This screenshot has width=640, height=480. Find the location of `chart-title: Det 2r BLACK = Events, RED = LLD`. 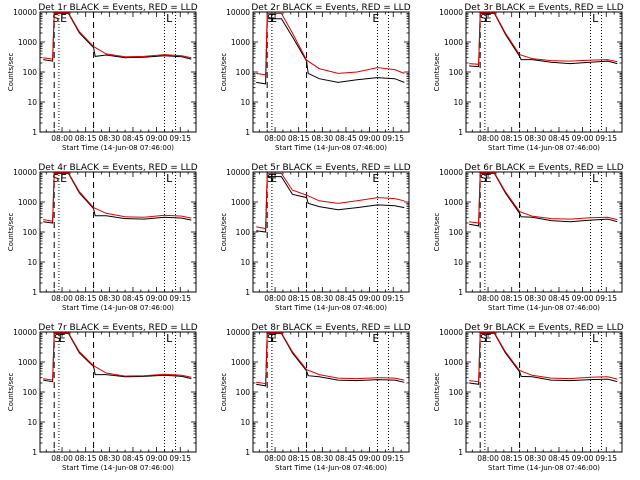

chart-title: Det 2r BLACK = Events, RED = LLD is located at coordinates (330, 8).